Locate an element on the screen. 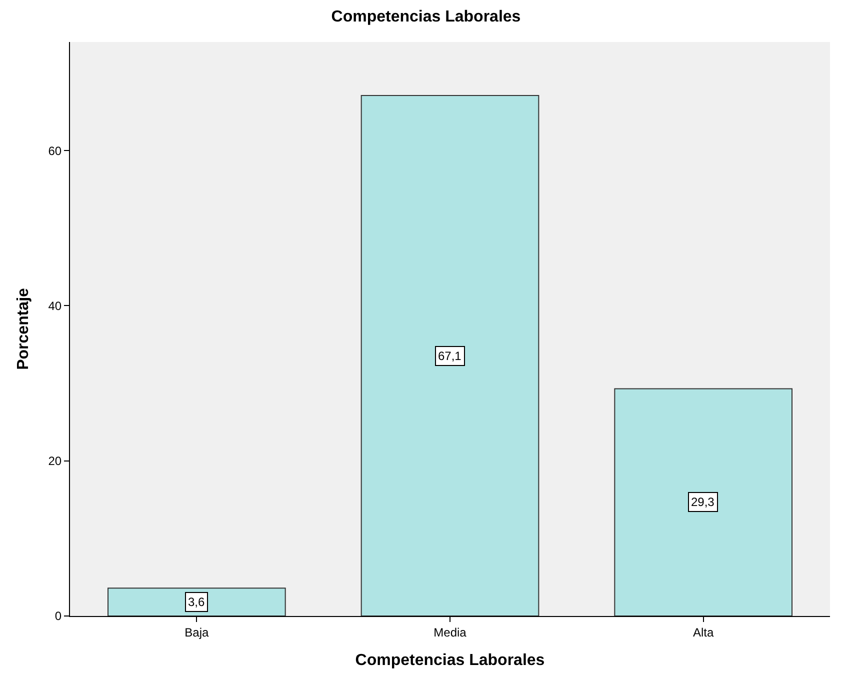 The width and height of the screenshot is (852, 680). x-tick-label: Alta is located at coordinates (703, 632).